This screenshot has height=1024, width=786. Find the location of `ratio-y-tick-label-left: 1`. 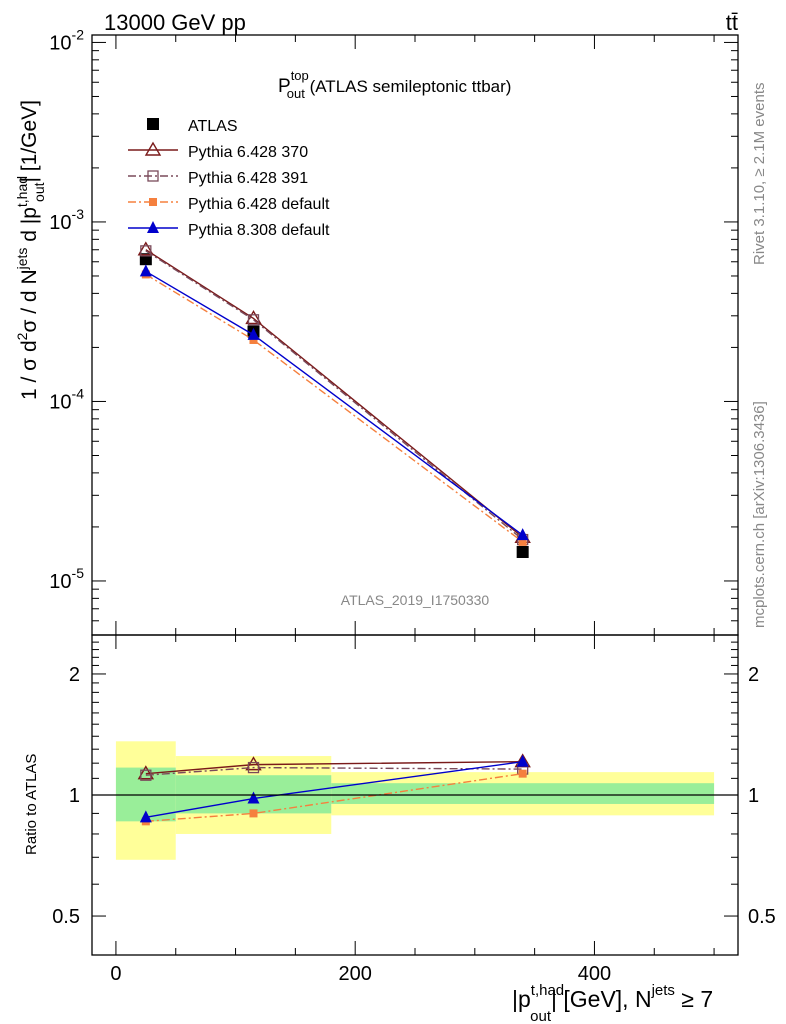

ratio-y-tick-label-left: 1 is located at coordinates (74, 796).